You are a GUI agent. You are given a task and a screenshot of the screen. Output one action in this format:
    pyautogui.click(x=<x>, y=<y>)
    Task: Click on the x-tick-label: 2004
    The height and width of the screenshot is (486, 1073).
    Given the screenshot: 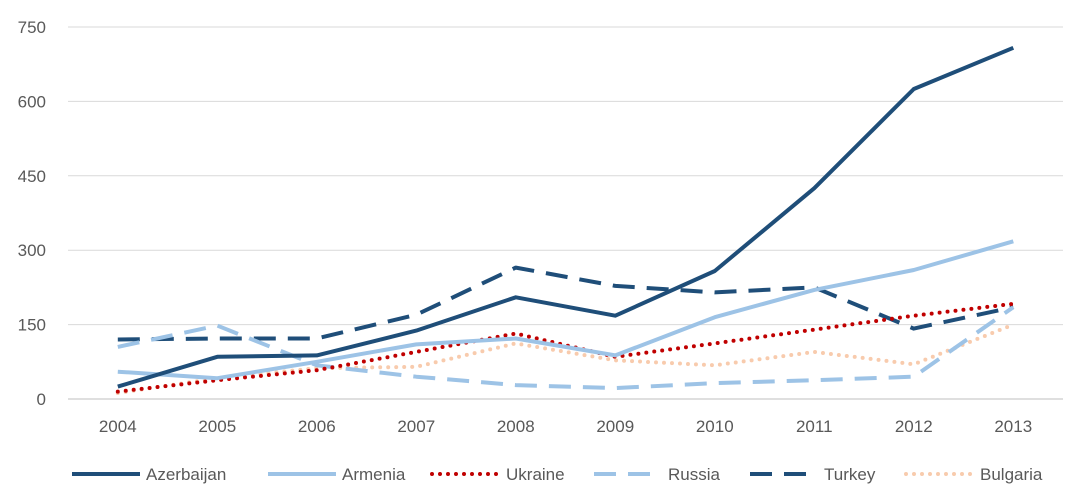 What is the action you would take?
    pyautogui.click(x=118, y=426)
    